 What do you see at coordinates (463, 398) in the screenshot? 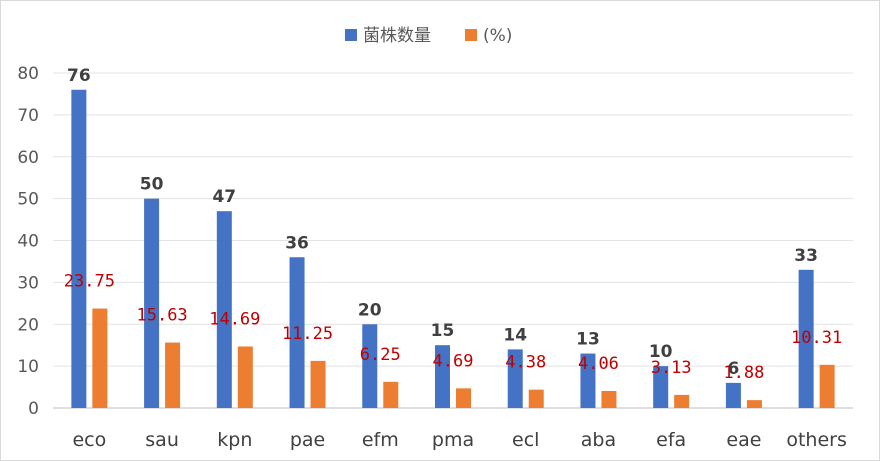
I see `bar-pma-percent` at bounding box center [463, 398].